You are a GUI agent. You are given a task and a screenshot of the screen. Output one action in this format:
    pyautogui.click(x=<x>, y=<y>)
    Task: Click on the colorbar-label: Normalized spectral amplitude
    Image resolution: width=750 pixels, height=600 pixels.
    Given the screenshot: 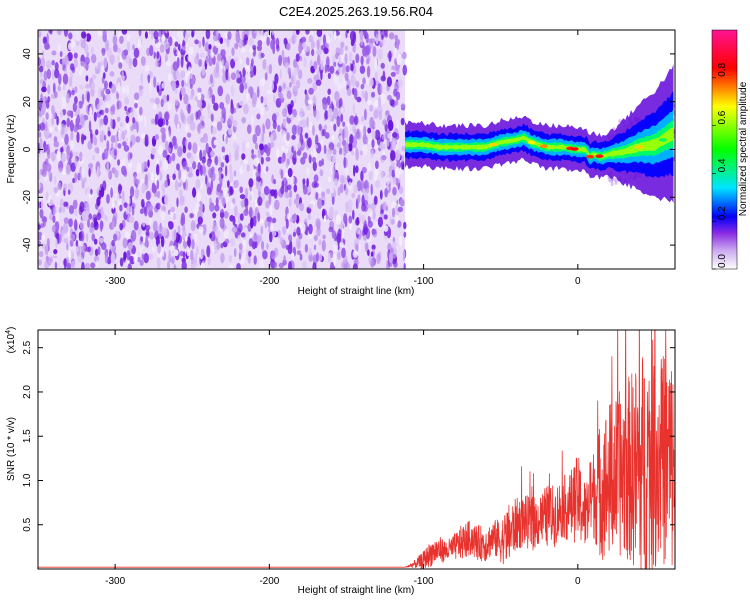 What is the action you would take?
    pyautogui.click(x=743, y=148)
    